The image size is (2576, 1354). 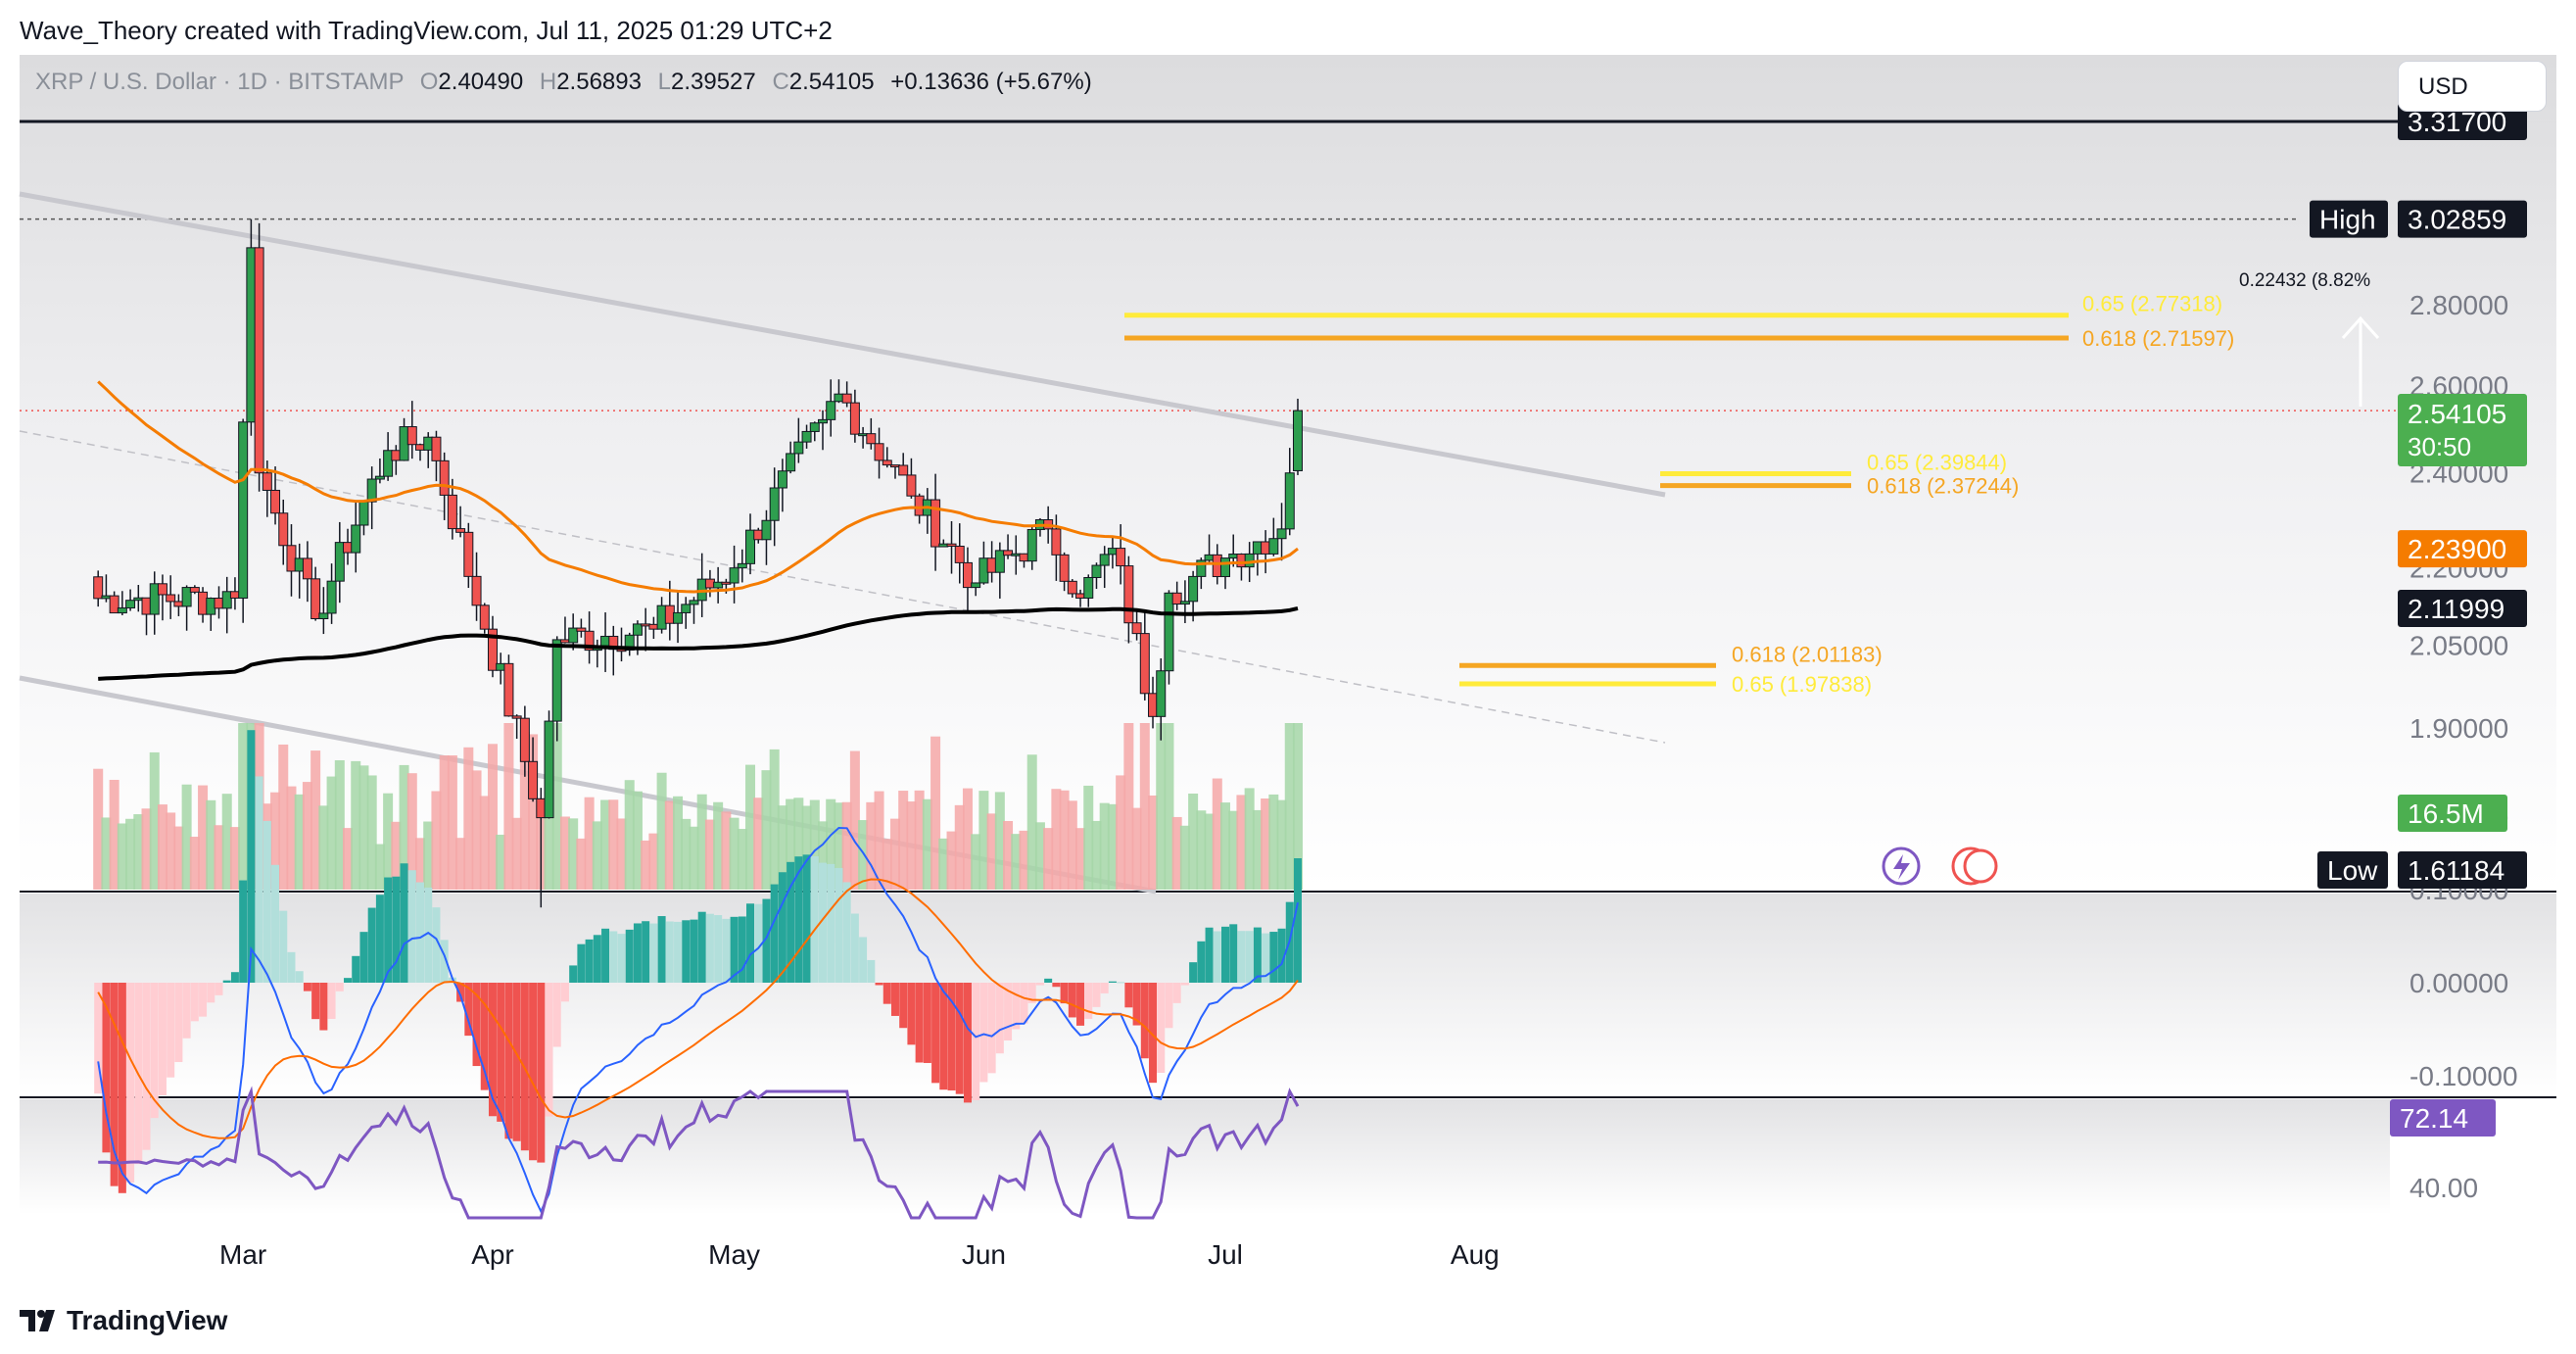 I want to click on fib-level-label: 0.618 (2.37244), so click(x=1943, y=486).